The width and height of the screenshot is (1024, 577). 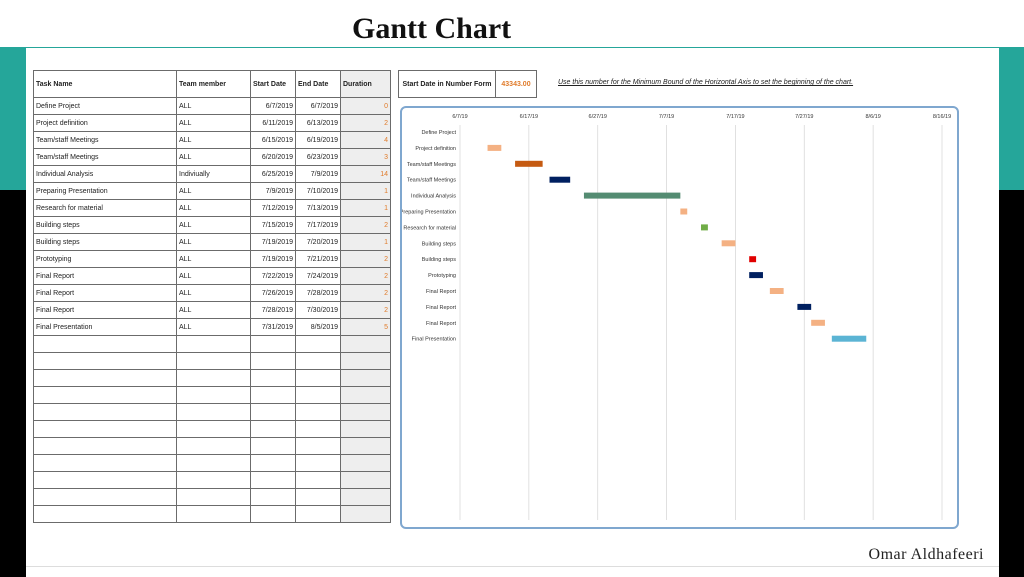 What do you see at coordinates (105, 123) in the screenshot?
I see `task-name-cell: Project definition` at bounding box center [105, 123].